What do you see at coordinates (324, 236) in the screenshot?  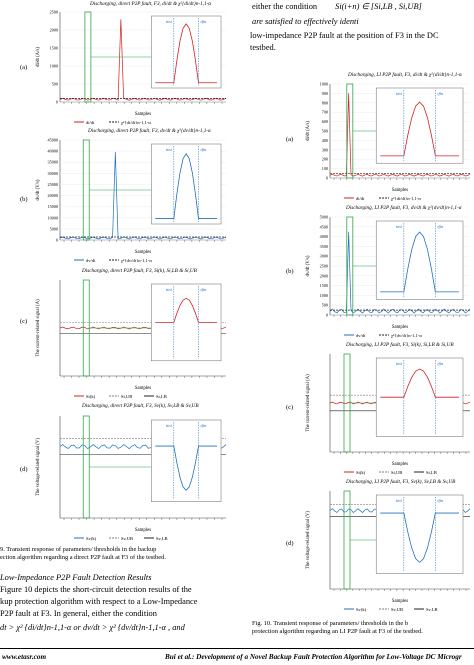 I see `y-tick-label: 4000` at bounding box center [324, 236].